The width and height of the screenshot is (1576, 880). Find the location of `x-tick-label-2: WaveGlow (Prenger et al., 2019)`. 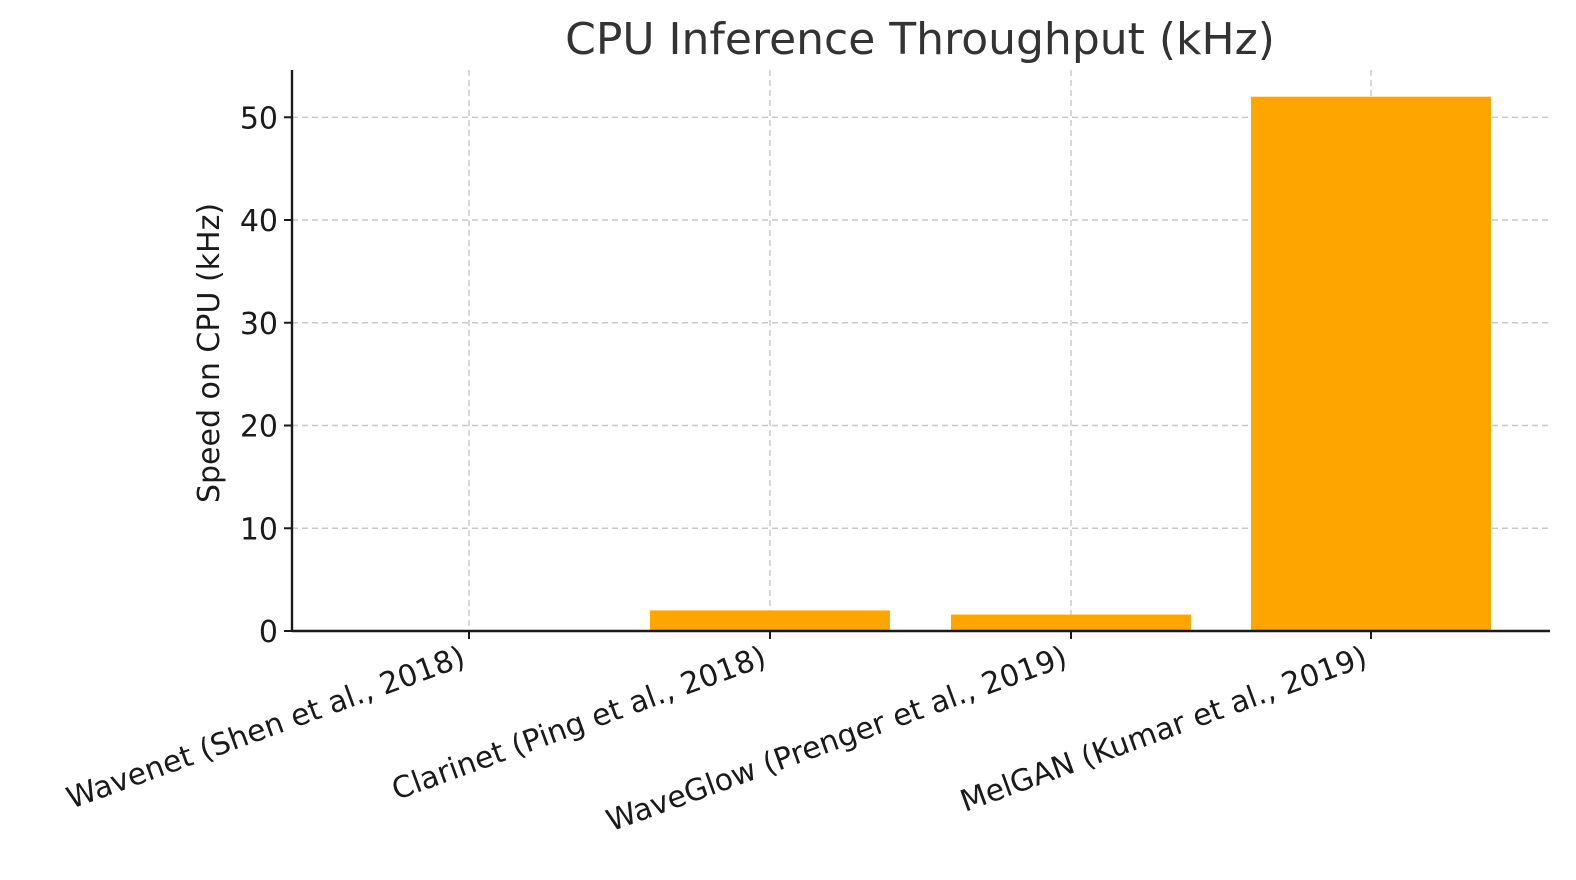

x-tick-label-2: WaveGlow (Prenger et al., 2019) is located at coordinates (837, 740).